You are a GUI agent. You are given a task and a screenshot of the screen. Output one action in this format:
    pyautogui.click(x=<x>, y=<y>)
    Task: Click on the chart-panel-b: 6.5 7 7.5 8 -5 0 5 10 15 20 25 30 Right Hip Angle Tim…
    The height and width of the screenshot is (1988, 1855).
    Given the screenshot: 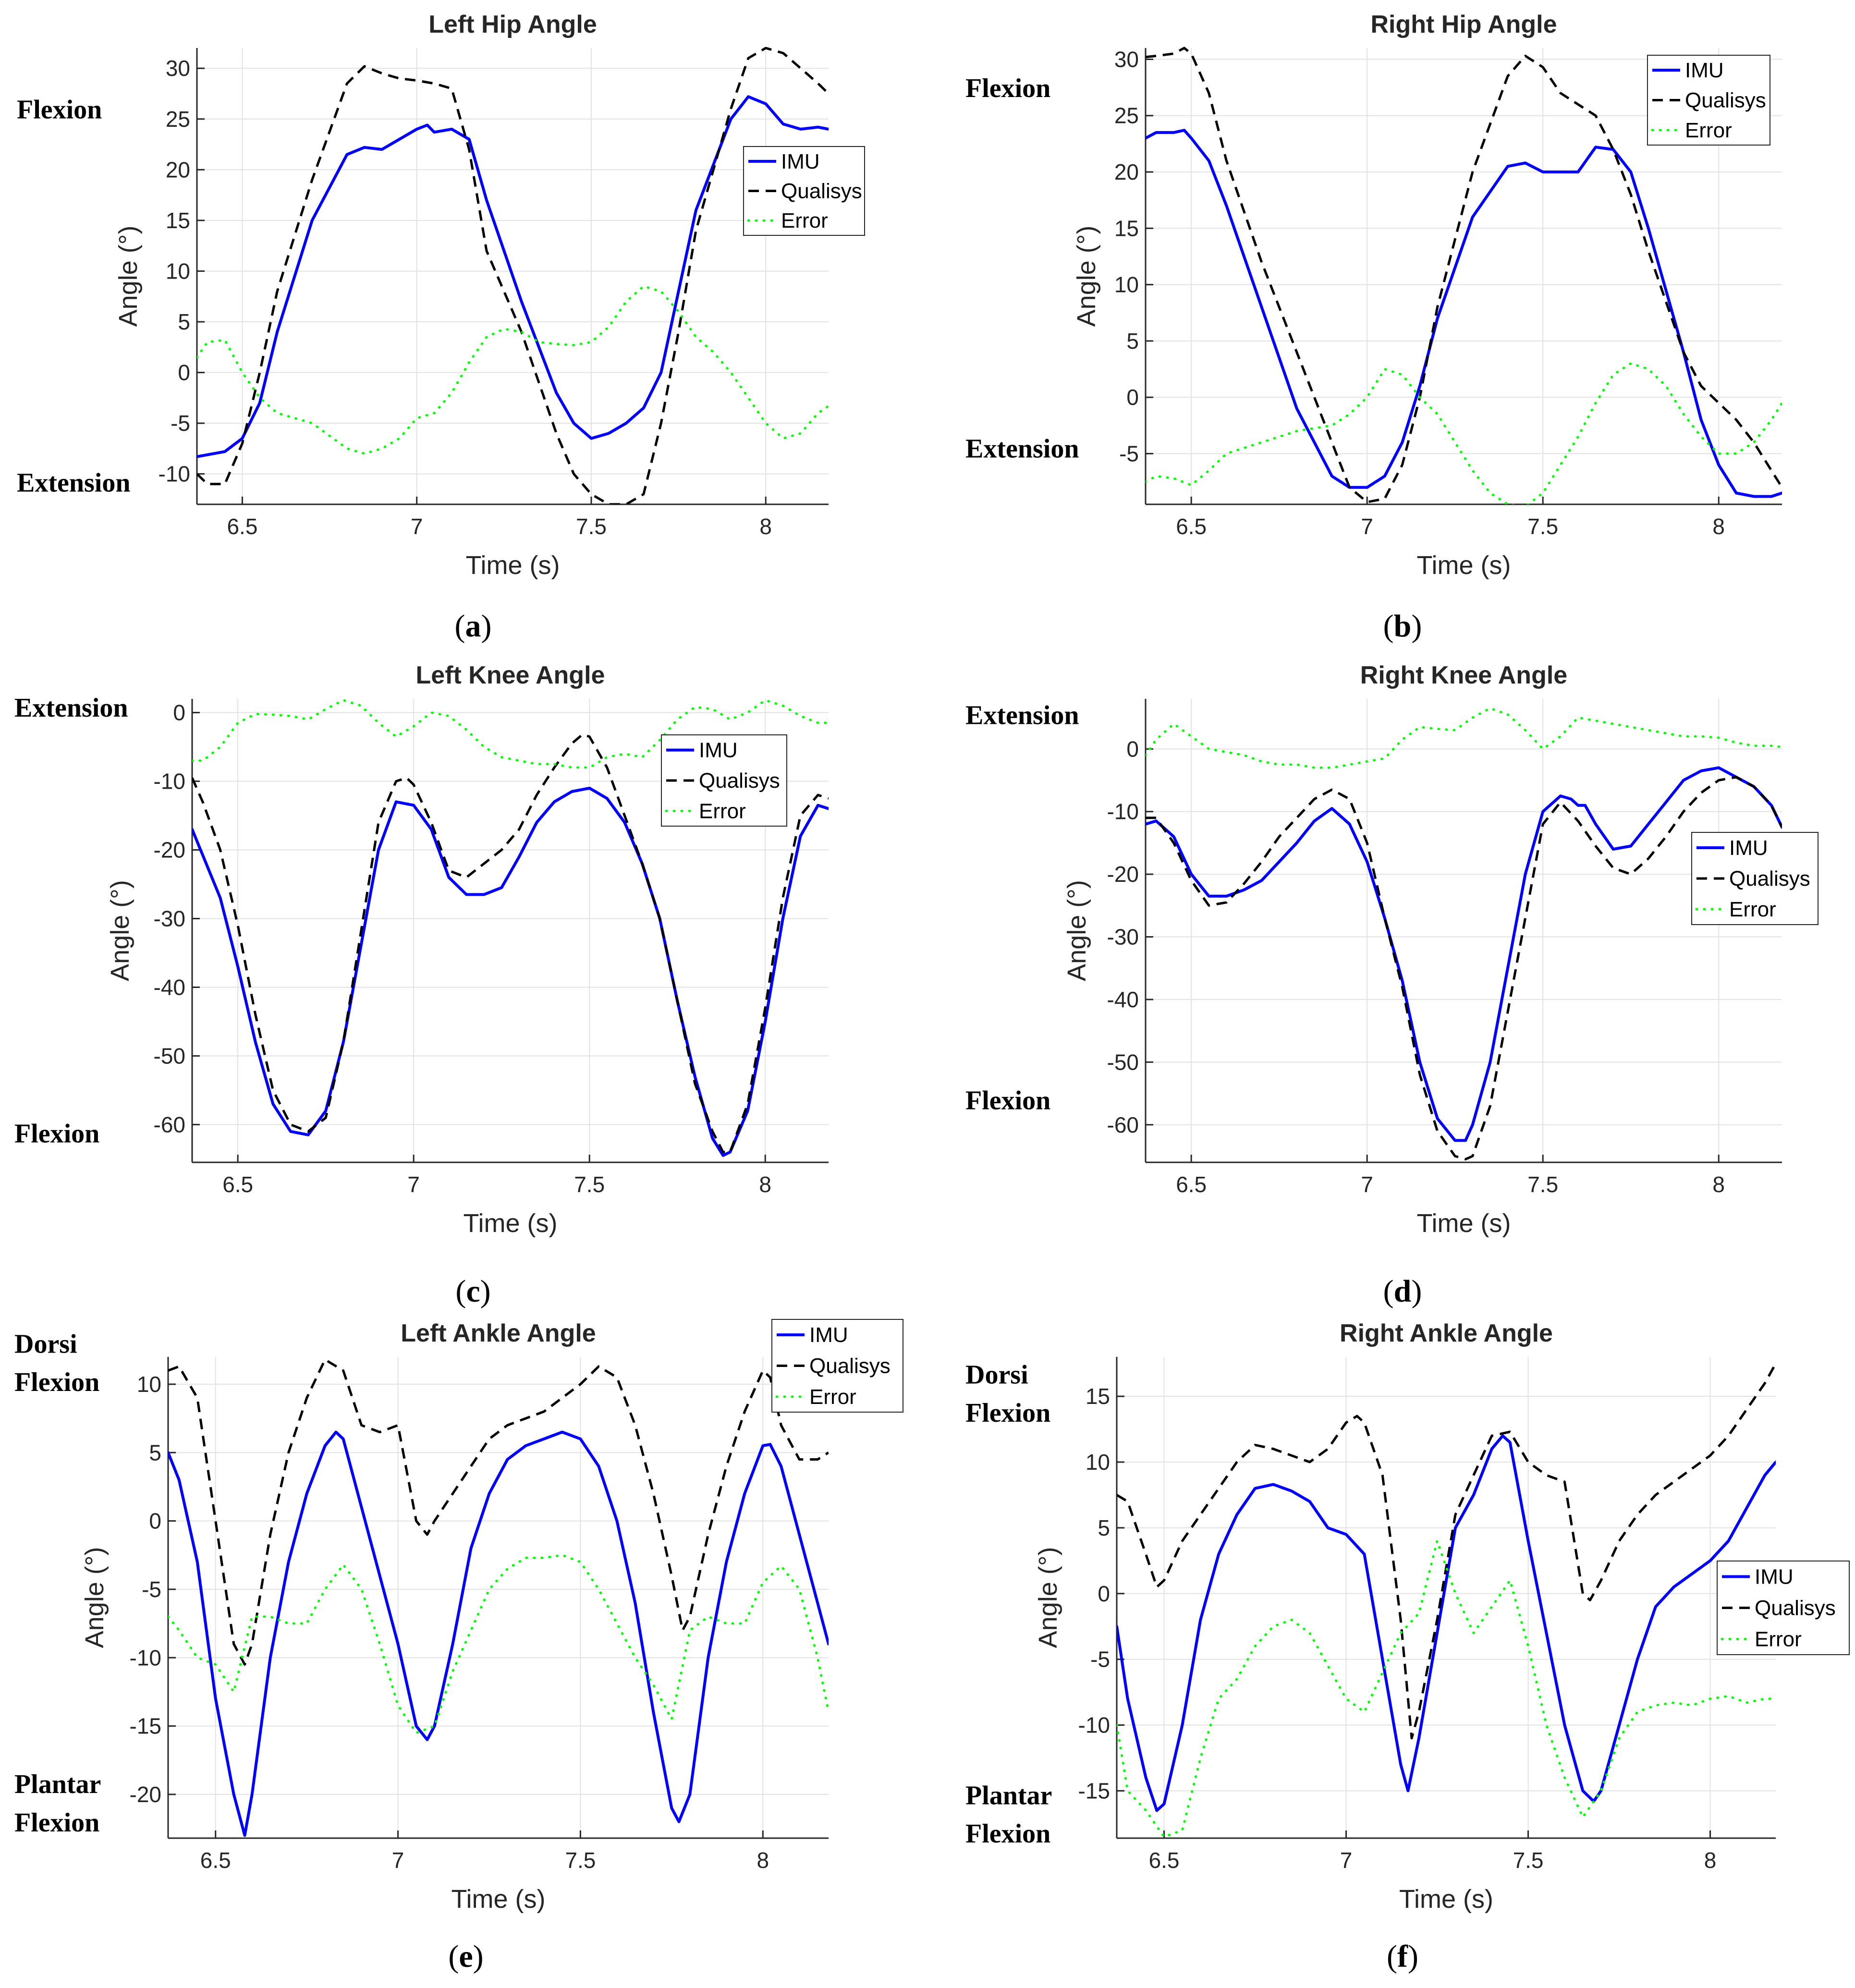 What is the action you would take?
    pyautogui.click(x=1373, y=327)
    